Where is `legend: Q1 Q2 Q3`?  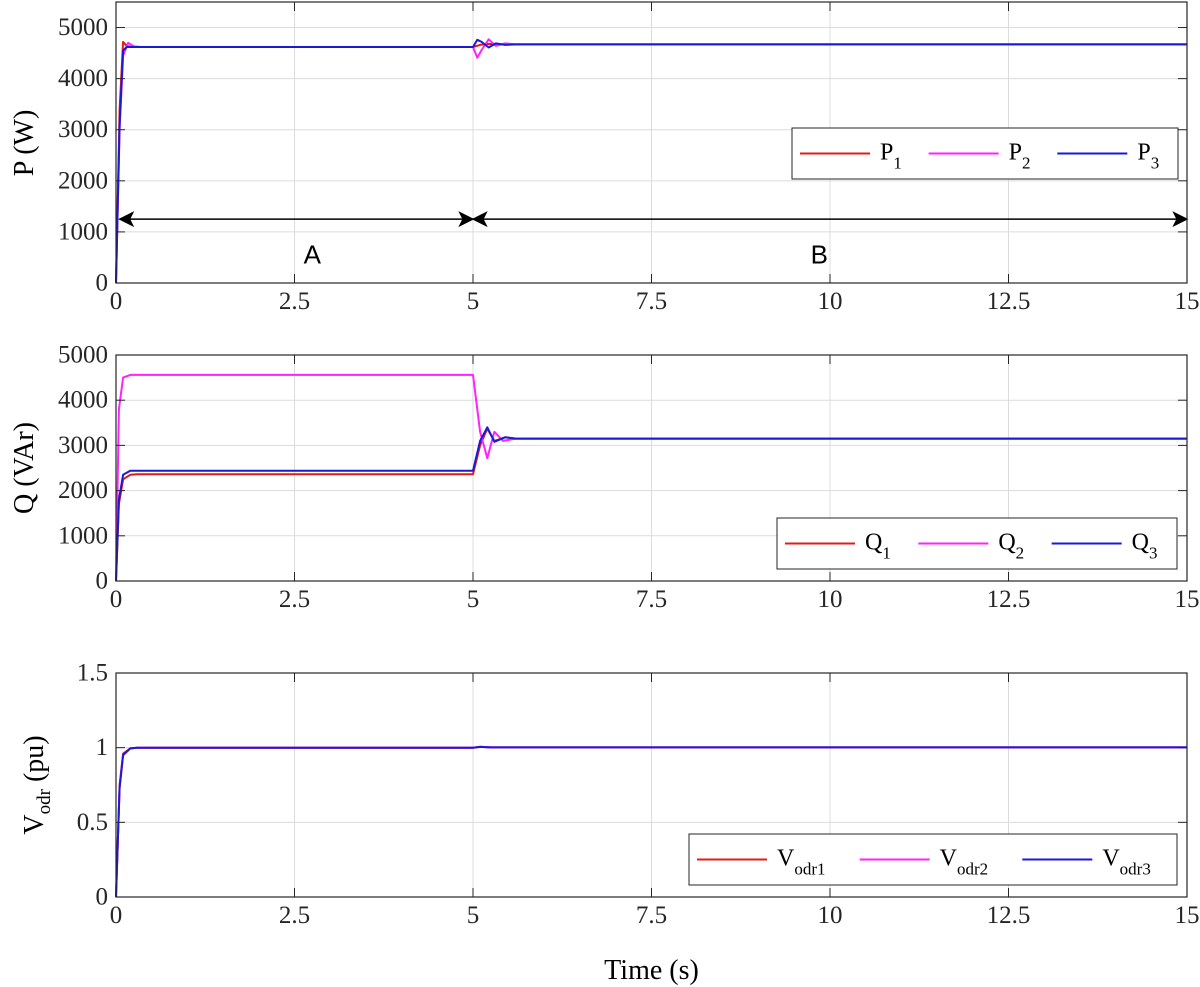
legend: Q1 Q2 Q3 is located at coordinates (977, 543).